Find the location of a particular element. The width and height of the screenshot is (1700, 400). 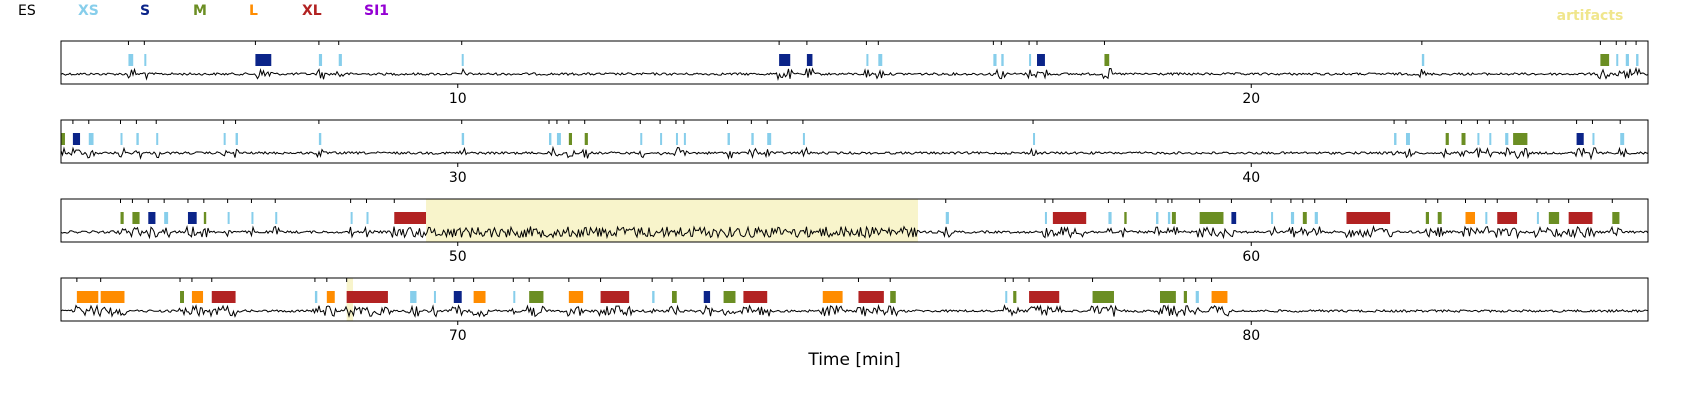

x-tick-label: 40 is located at coordinates (1251, 178).